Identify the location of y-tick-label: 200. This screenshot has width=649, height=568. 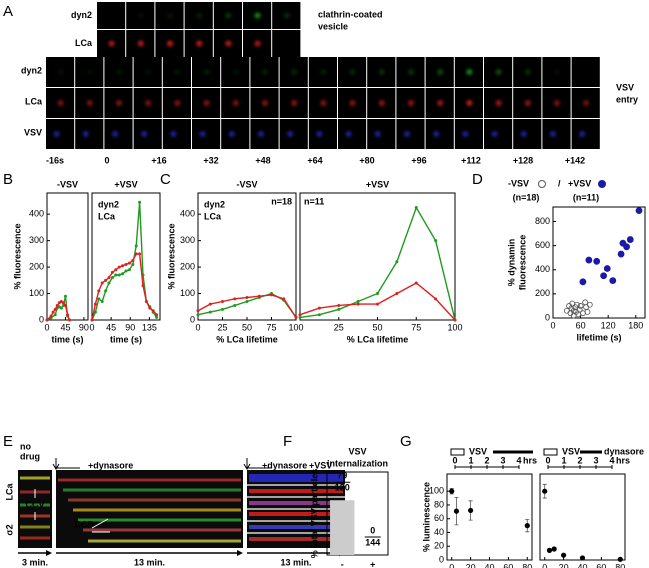
(187, 266).